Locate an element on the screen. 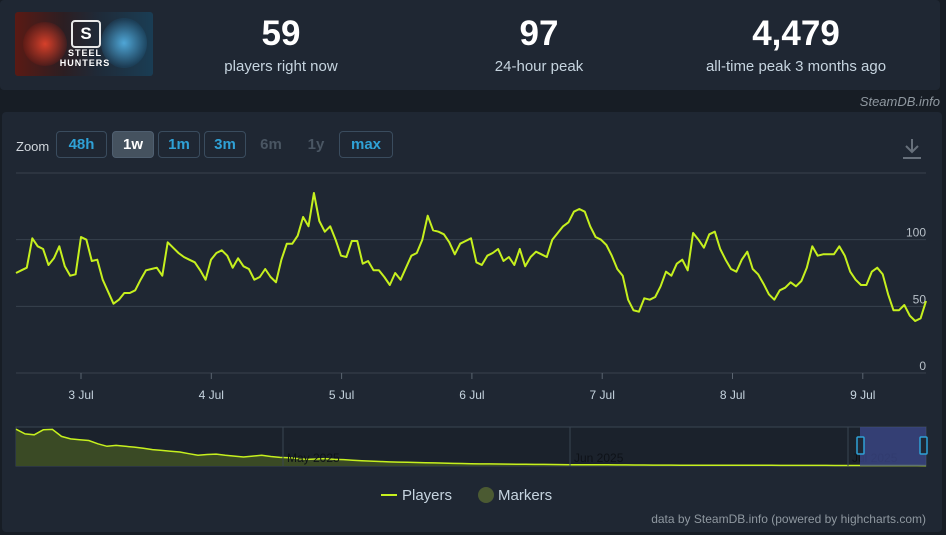 Image resolution: width=946 pixels, height=535 pixels. x-tick-label-1: 4 Jul is located at coordinates (211, 395).